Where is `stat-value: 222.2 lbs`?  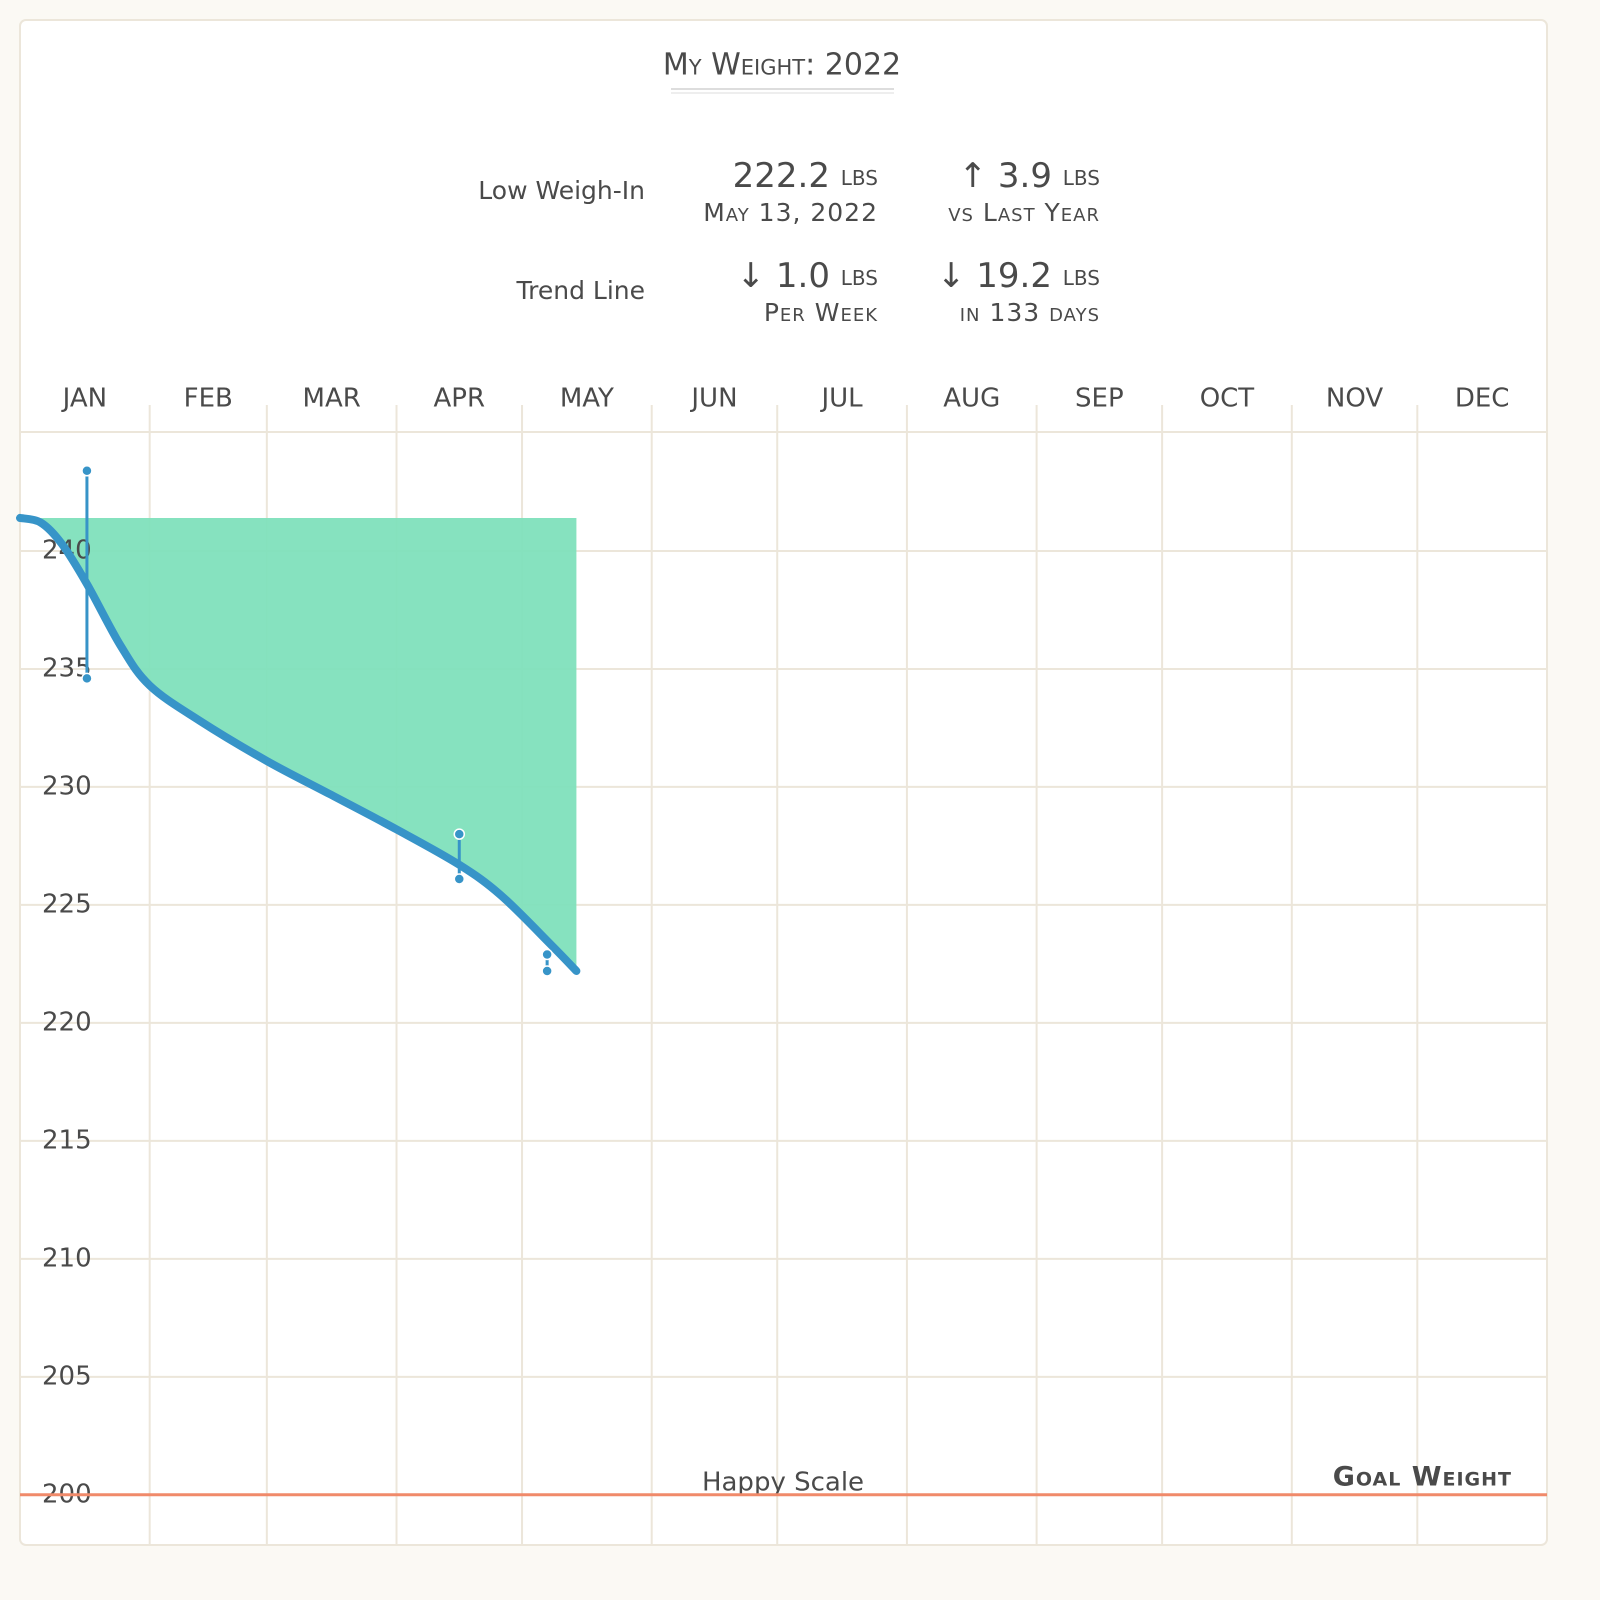
stat-value: 222.2 lbs is located at coordinates (805, 176).